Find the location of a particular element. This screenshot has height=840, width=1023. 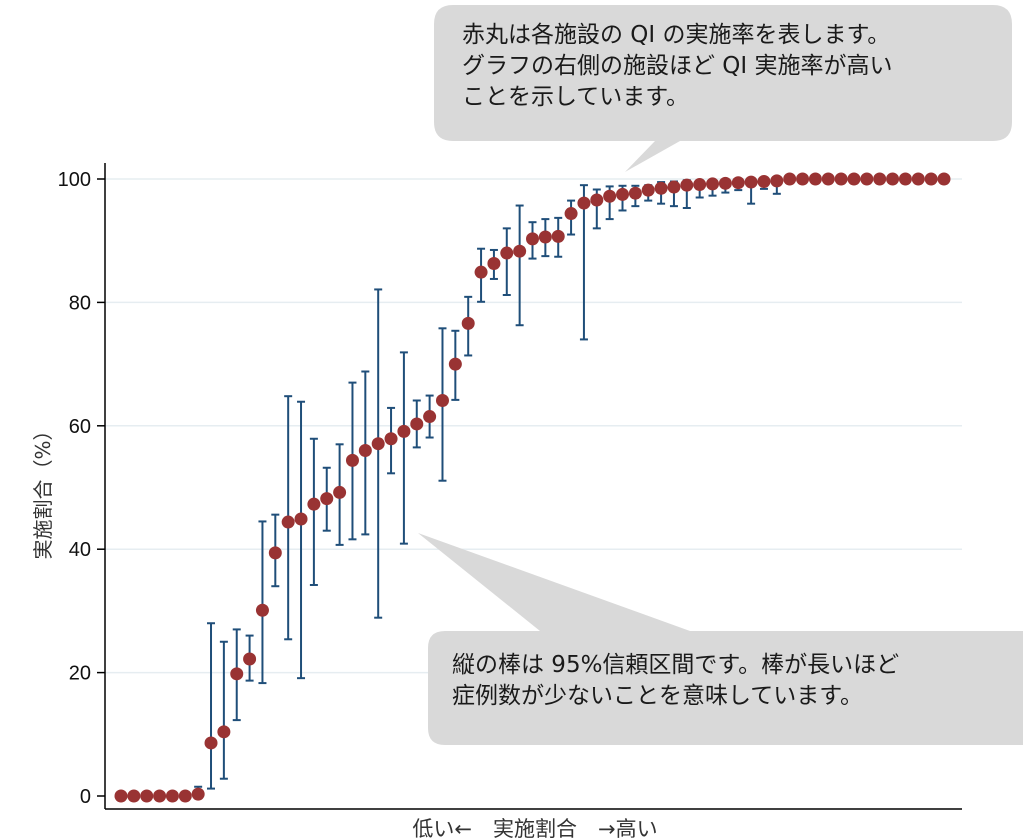

callout-bottom-line-1: 縦の棒は 95%信頼区間です。棒が長いほど is located at coordinates (676, 665).